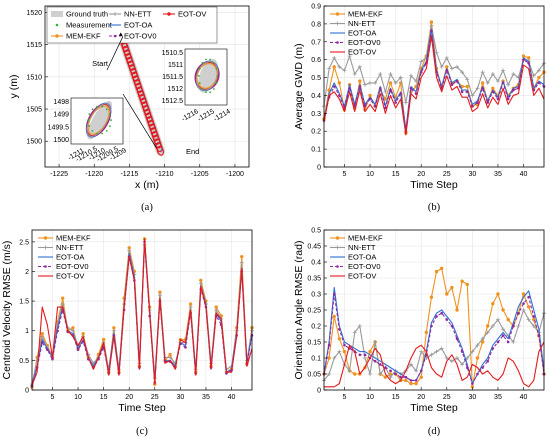 This screenshot has width=550, height=441. Describe the element at coordinates (222, 115) in the screenshot. I see `inset-x-tick-2: -1214` at that location.